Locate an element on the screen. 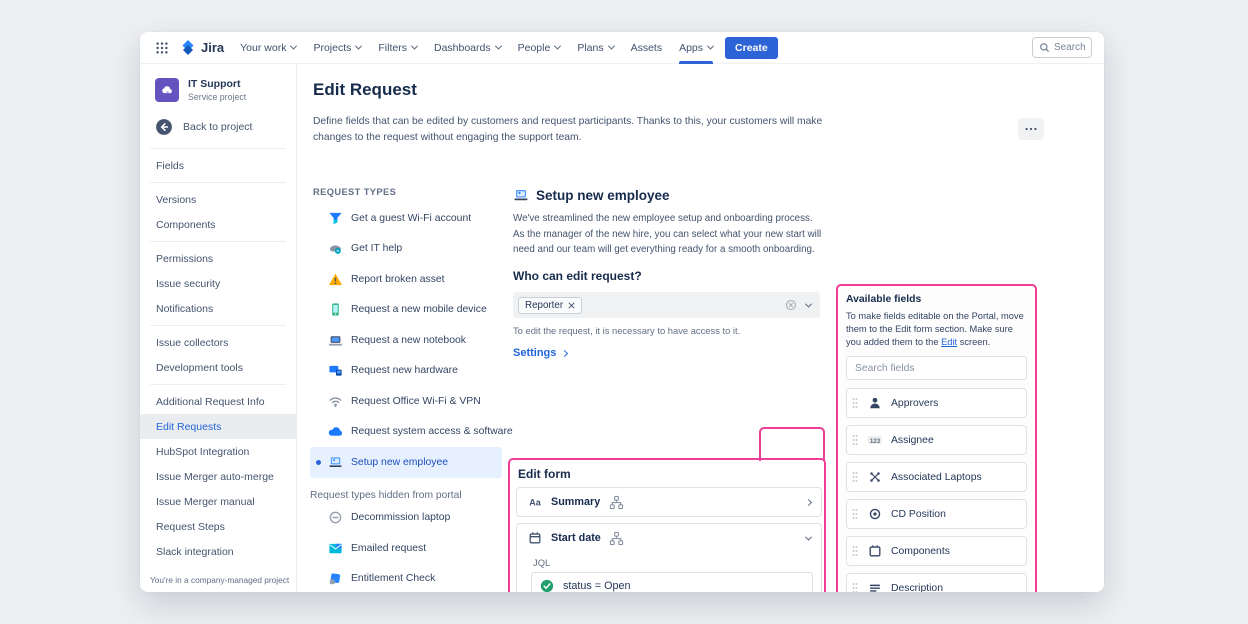 Image resolution: width=1248 pixels, height=624 pixels. decommission-icon is located at coordinates (335, 518).